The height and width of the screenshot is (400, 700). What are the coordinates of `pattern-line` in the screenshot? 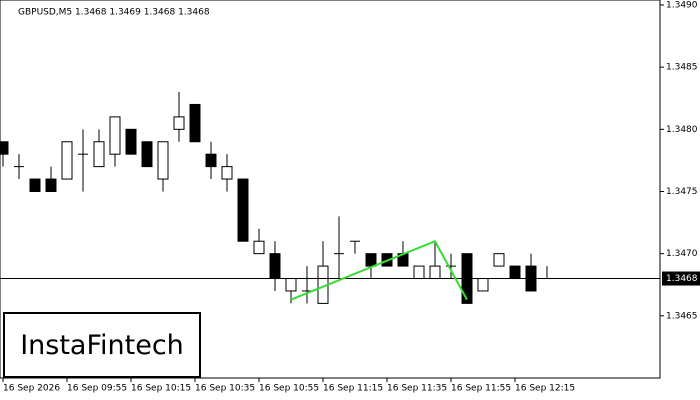 It's located at (379, 270).